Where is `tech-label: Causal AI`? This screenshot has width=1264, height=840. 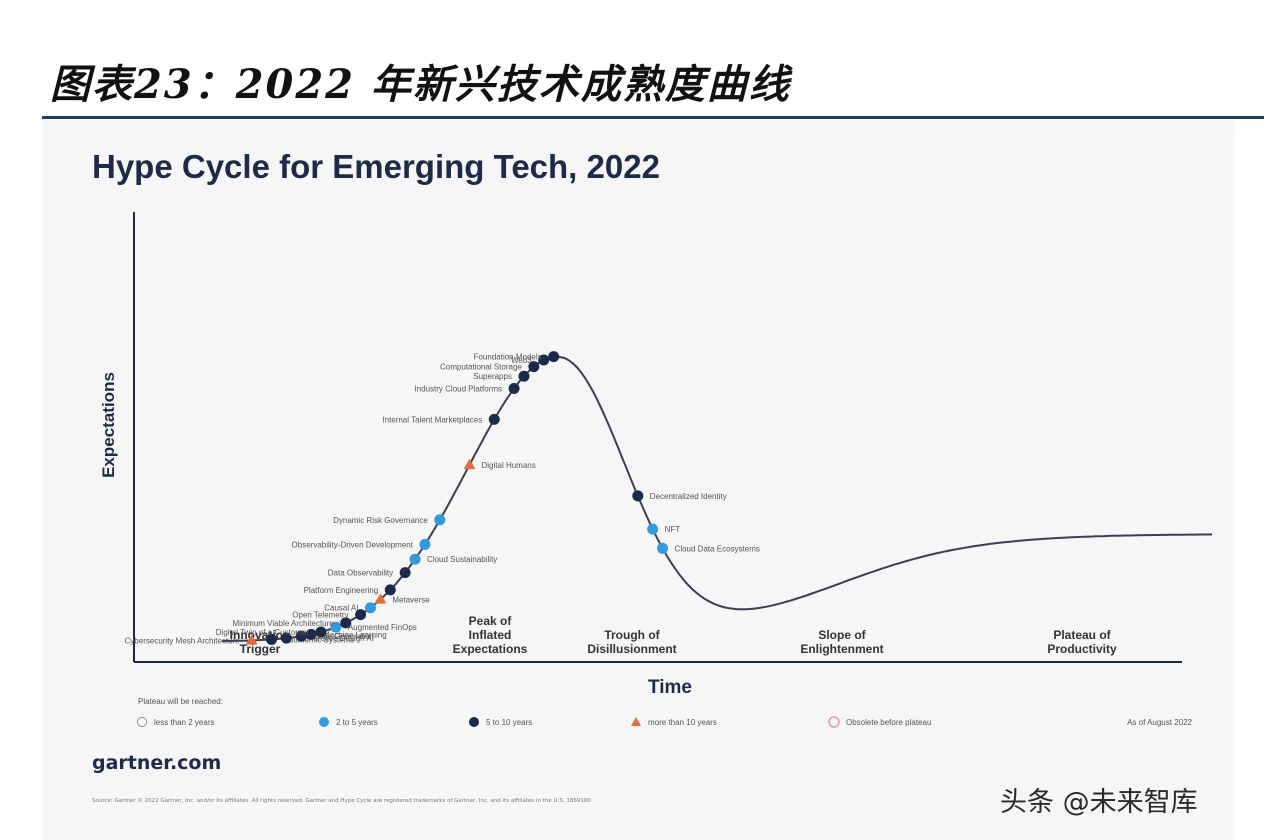 tech-label: Causal AI is located at coordinates (341, 608).